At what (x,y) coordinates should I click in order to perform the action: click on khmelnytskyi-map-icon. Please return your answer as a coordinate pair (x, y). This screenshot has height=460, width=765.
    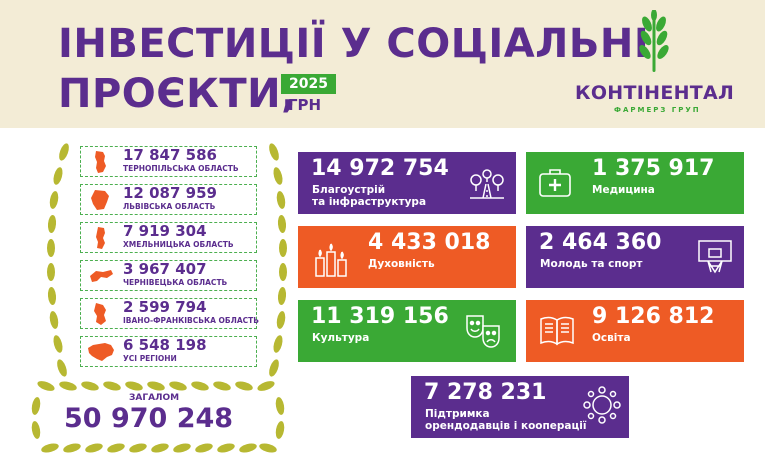
    Looking at the image, I should click on (100, 238).